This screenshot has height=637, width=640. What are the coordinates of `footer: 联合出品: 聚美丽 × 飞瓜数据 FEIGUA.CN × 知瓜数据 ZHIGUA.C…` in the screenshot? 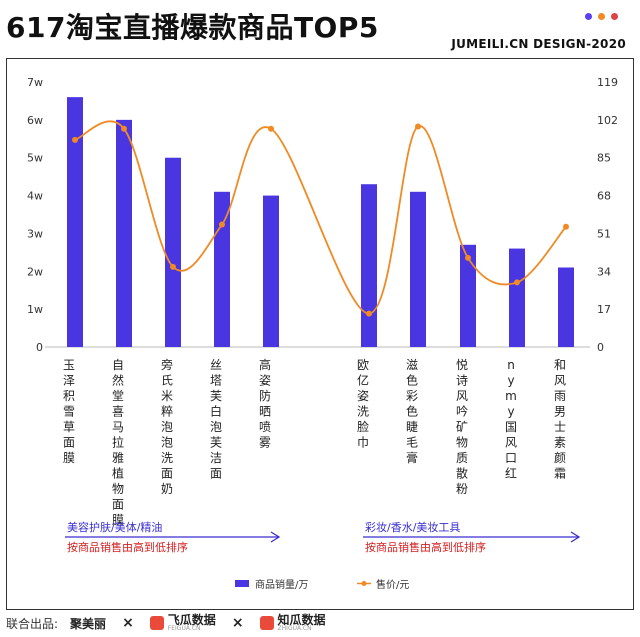 It's located at (319, 623).